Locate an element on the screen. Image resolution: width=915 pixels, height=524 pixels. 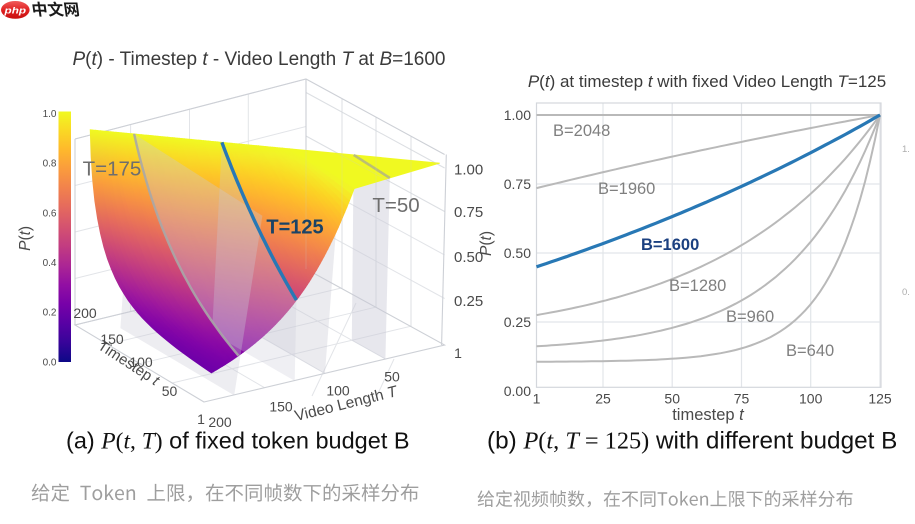
svg-text: 0.2 is located at coordinates (50, 313).